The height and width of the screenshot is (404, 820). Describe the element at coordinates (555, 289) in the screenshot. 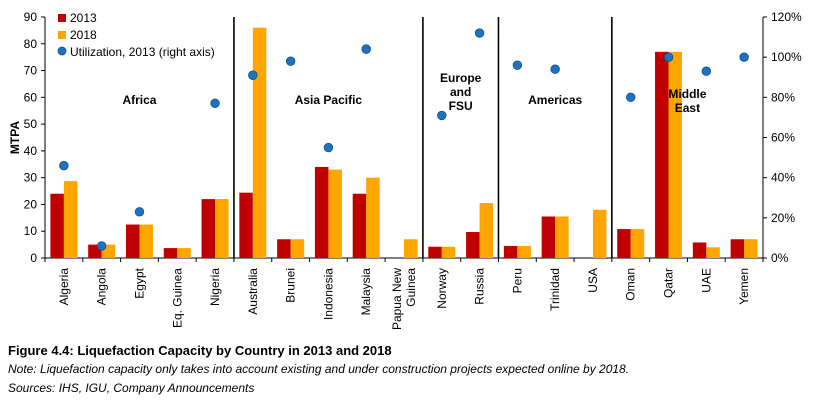

I see `category-label: Trinidad` at that location.